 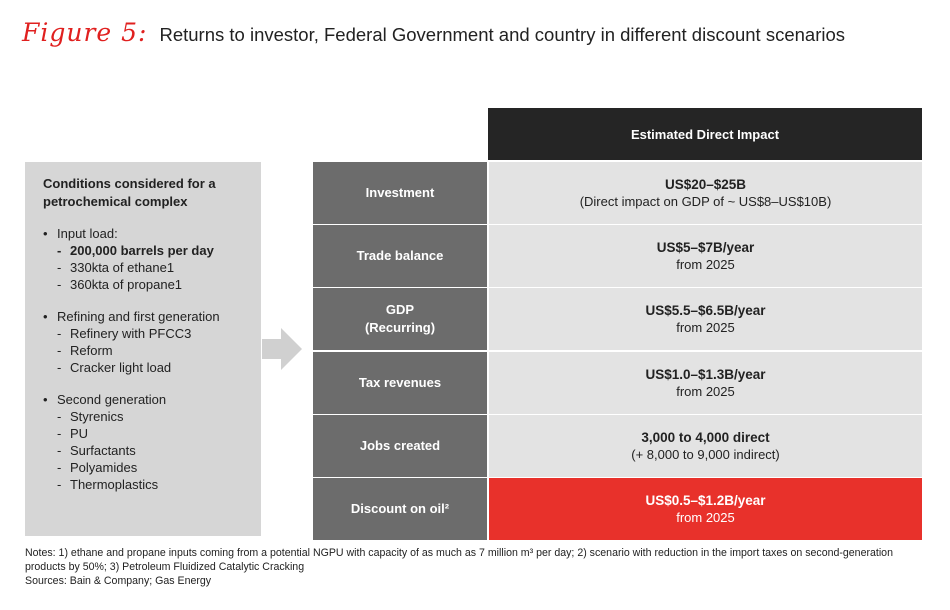 What do you see at coordinates (138, 316) in the screenshot?
I see `condition-group-title: Refining and first generation` at bounding box center [138, 316].